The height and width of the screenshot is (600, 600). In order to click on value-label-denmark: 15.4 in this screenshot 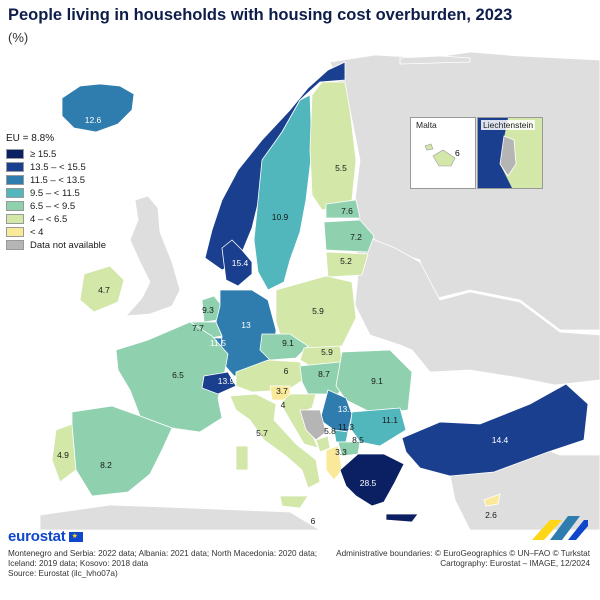, I will do `click(240, 263)`.